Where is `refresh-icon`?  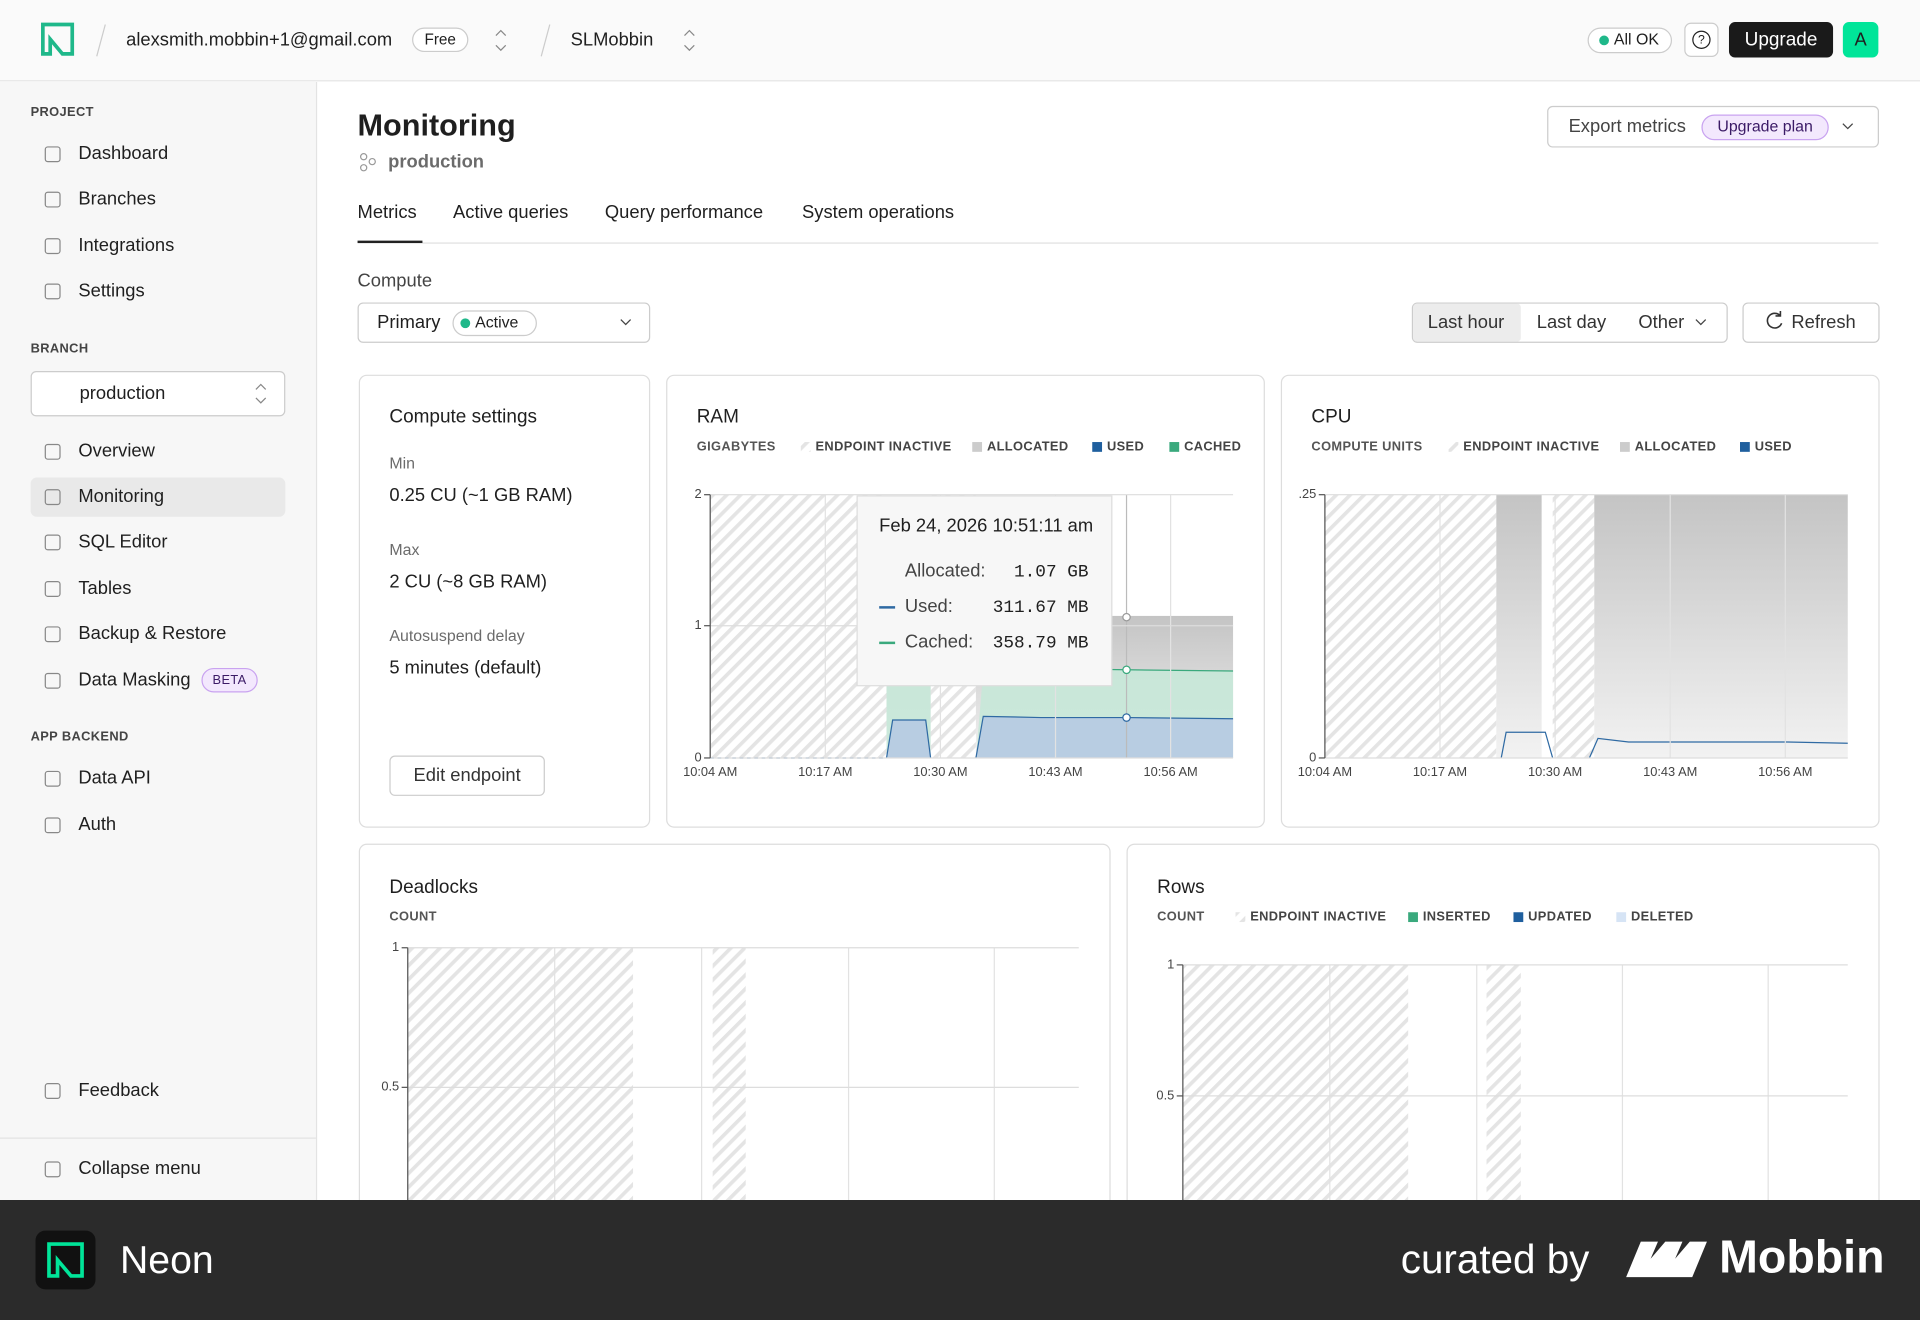
refresh-icon is located at coordinates (1774, 320).